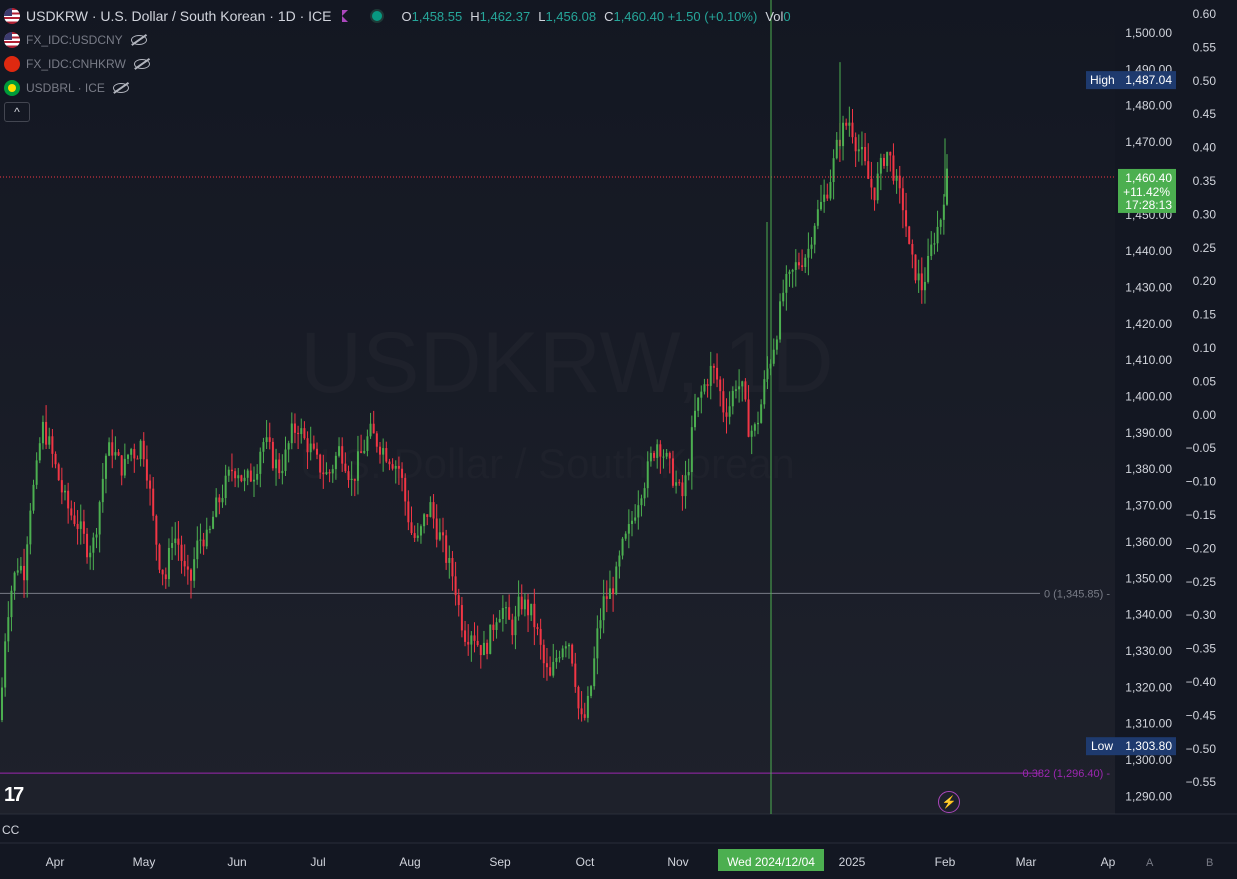 The height and width of the screenshot is (879, 1237). What do you see at coordinates (397, 88) in the screenshot?
I see `compare-series-usdbrl: USDBRL · ICE` at bounding box center [397, 88].